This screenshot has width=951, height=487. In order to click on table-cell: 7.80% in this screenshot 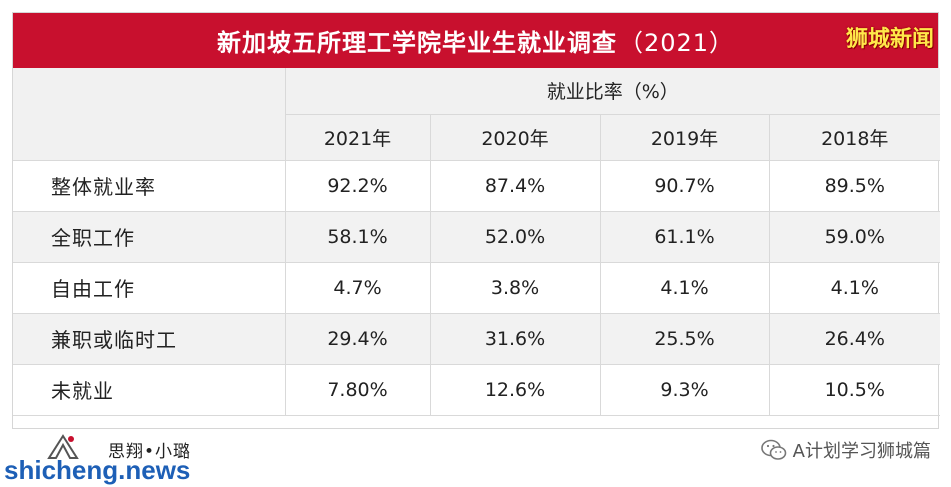, I will do `click(358, 390)`.